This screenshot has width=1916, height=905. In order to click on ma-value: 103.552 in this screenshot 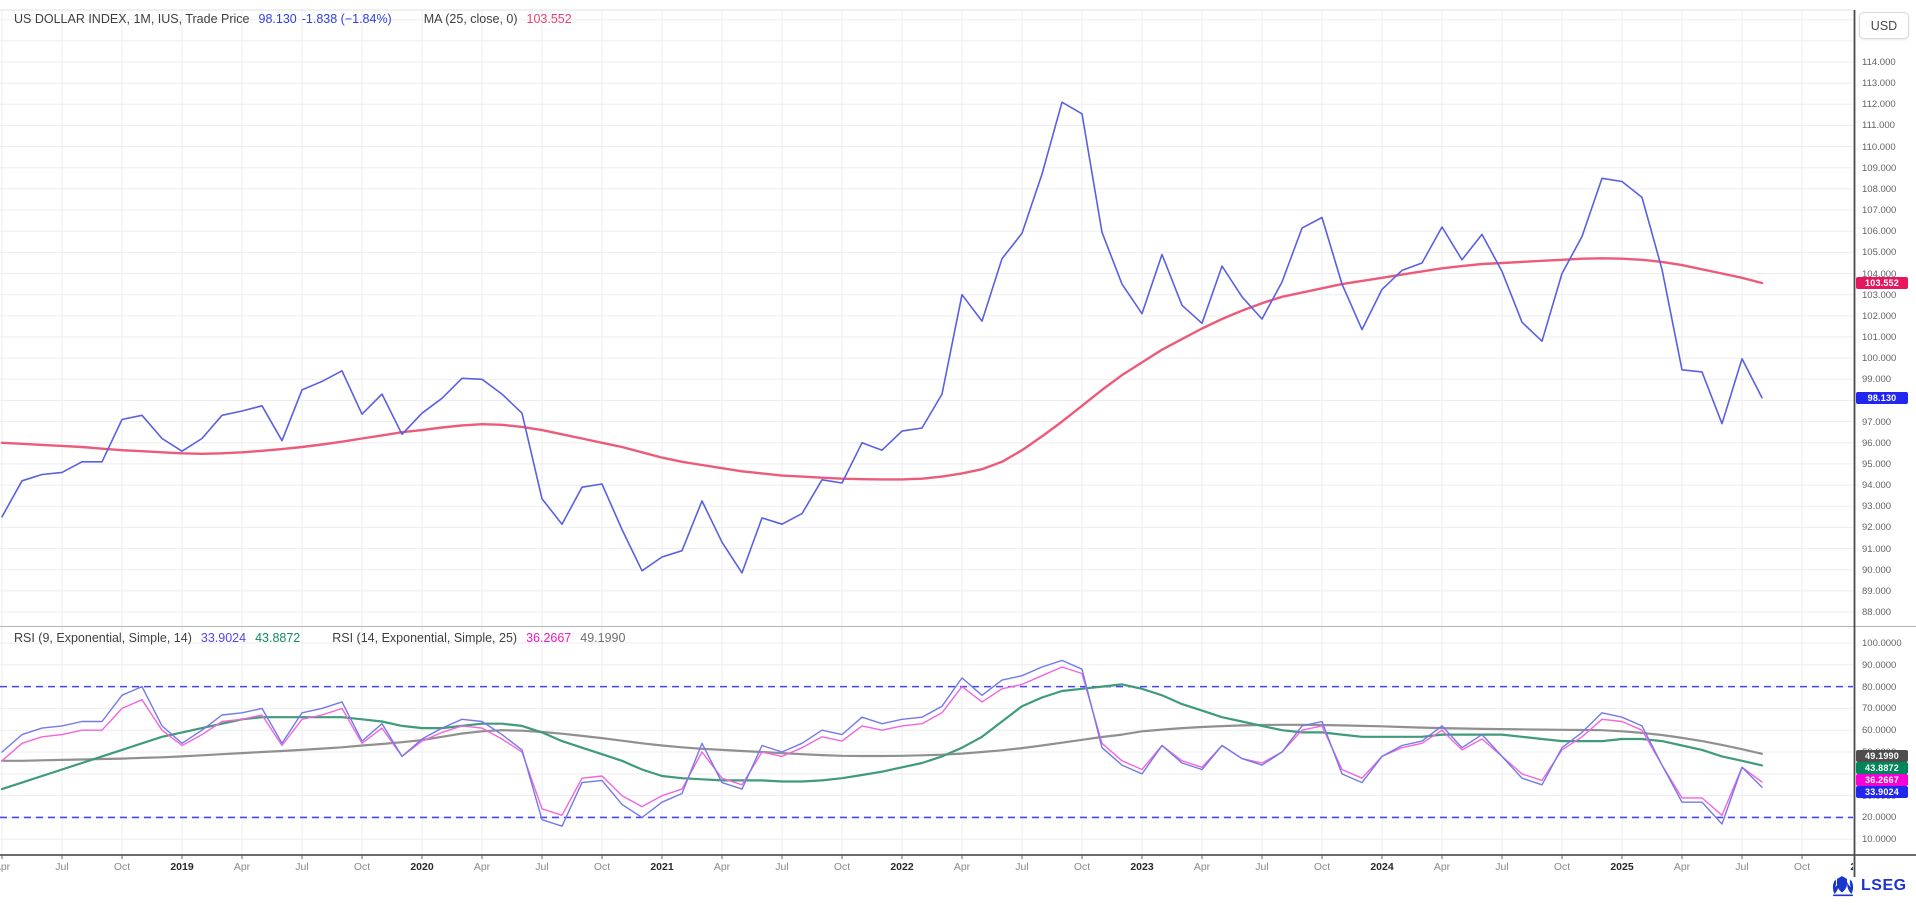, I will do `click(549, 19)`.